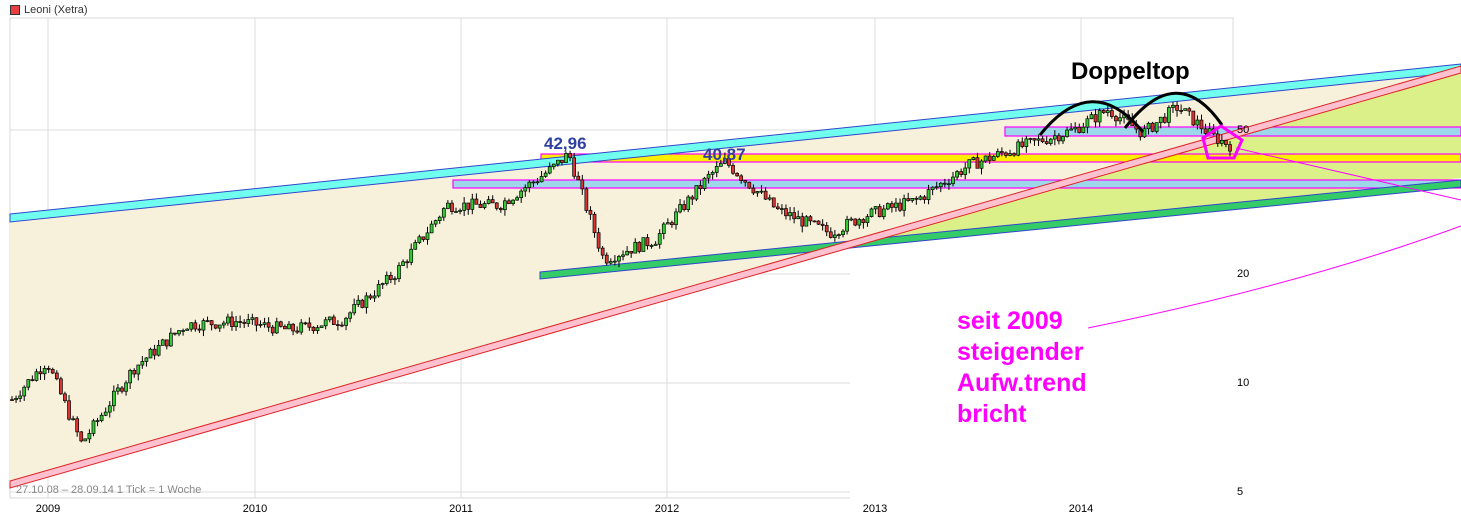 Image resolution: width=1461 pixels, height=517 pixels. Describe the element at coordinates (1243, 130) in the screenshot. I see `y-tick-label: 50` at that location.